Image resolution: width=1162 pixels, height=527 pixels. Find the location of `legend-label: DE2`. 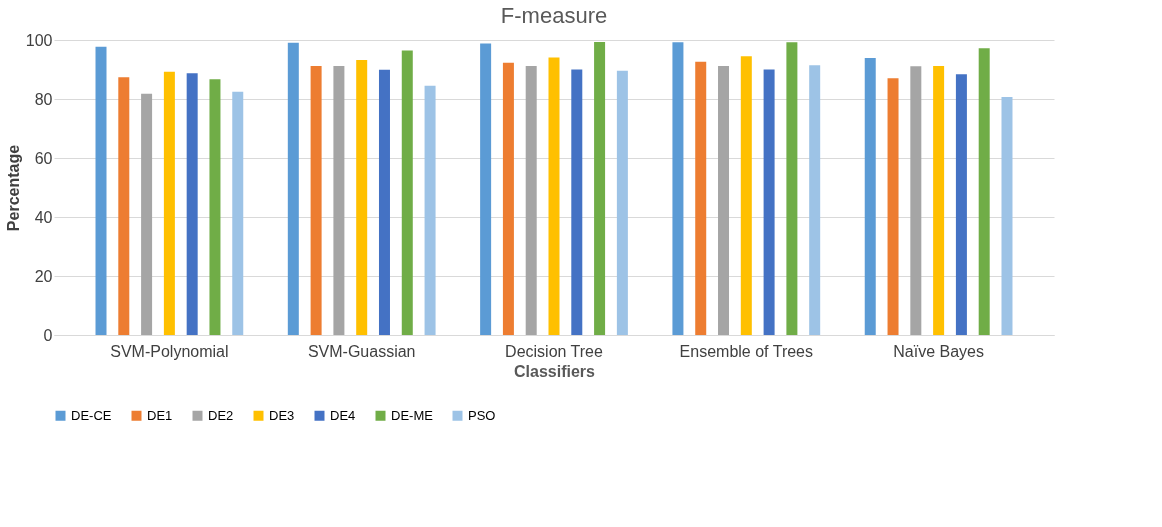

legend-label: DE2 is located at coordinates (221, 415).